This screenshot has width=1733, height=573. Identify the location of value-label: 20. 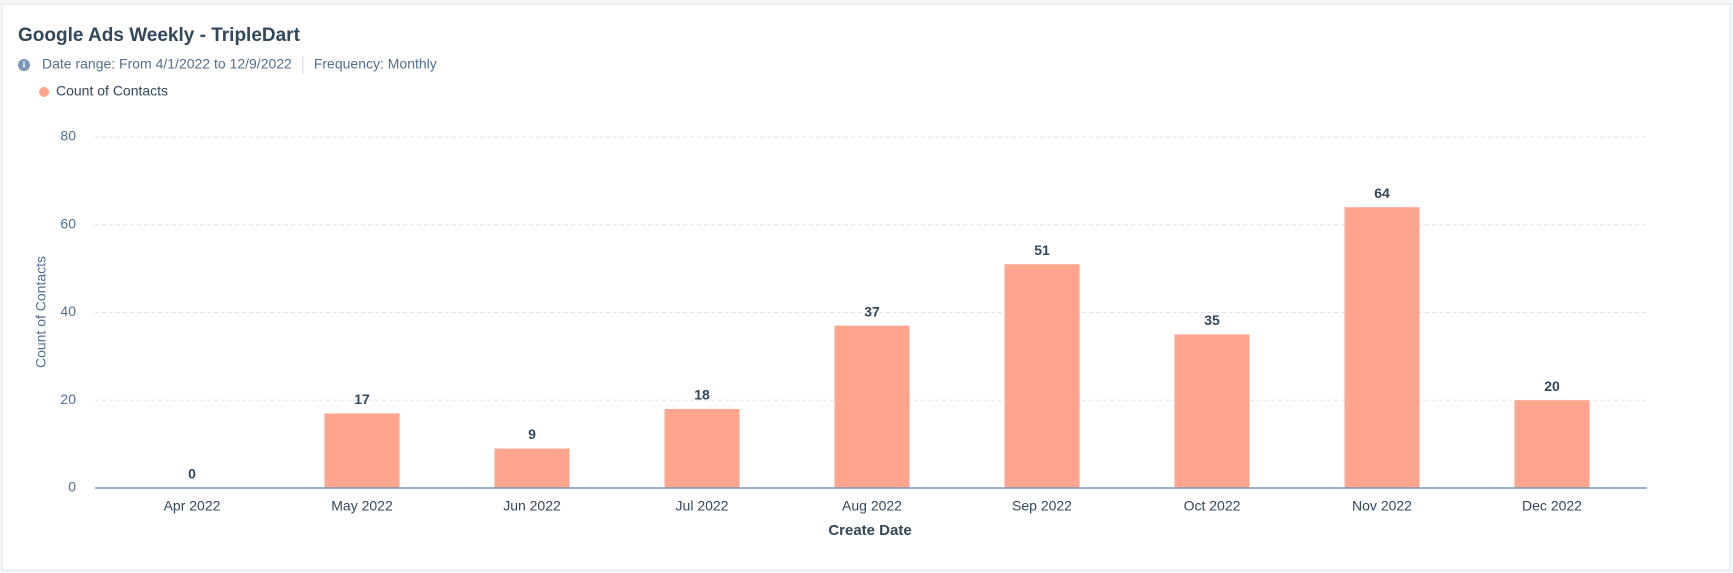
(1552, 386).